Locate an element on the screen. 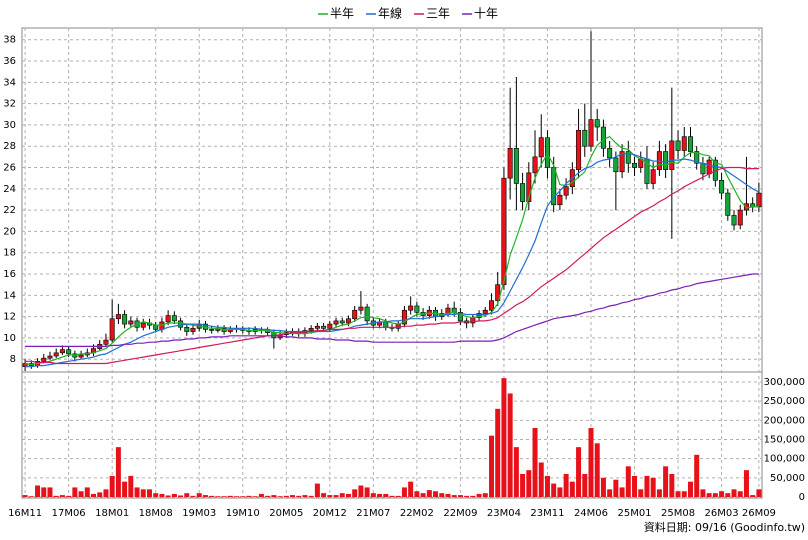  y-tick-label: 24 is located at coordinates (9, 189).